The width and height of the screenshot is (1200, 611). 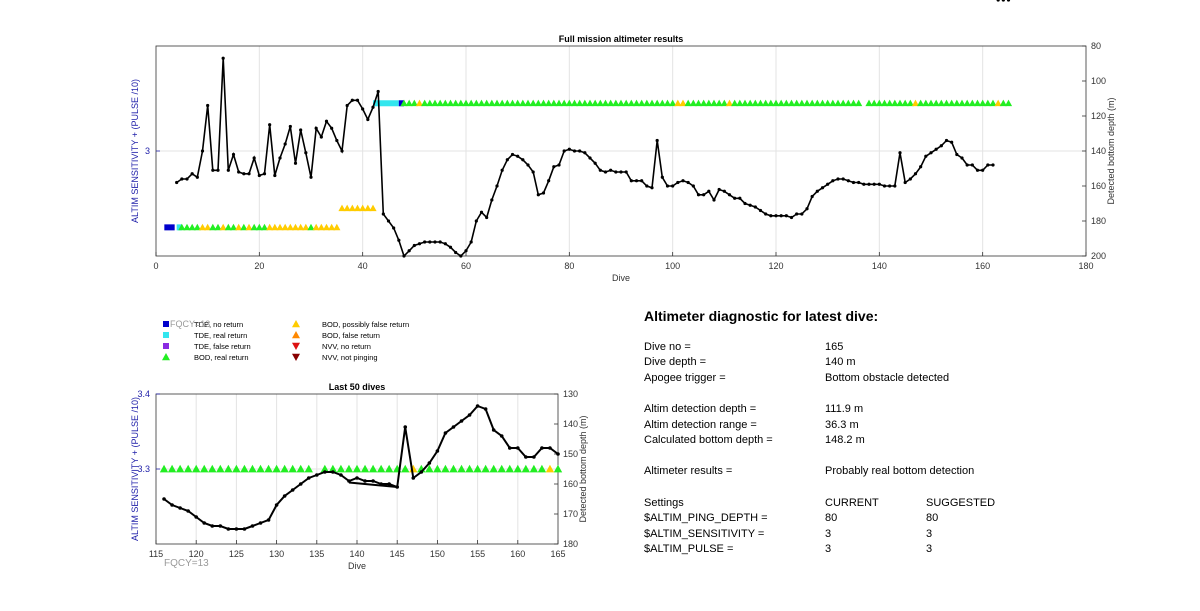 I want to click on y-right-axis-label: Detected bottom depth (m), so click(x=583, y=468).